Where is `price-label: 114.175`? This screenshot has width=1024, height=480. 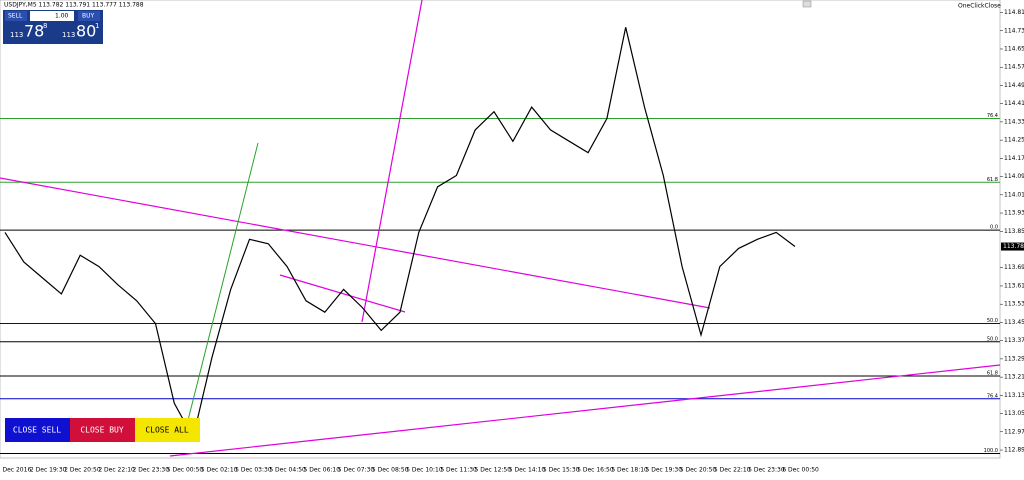 price-label: 114.175 is located at coordinates (1014, 158).